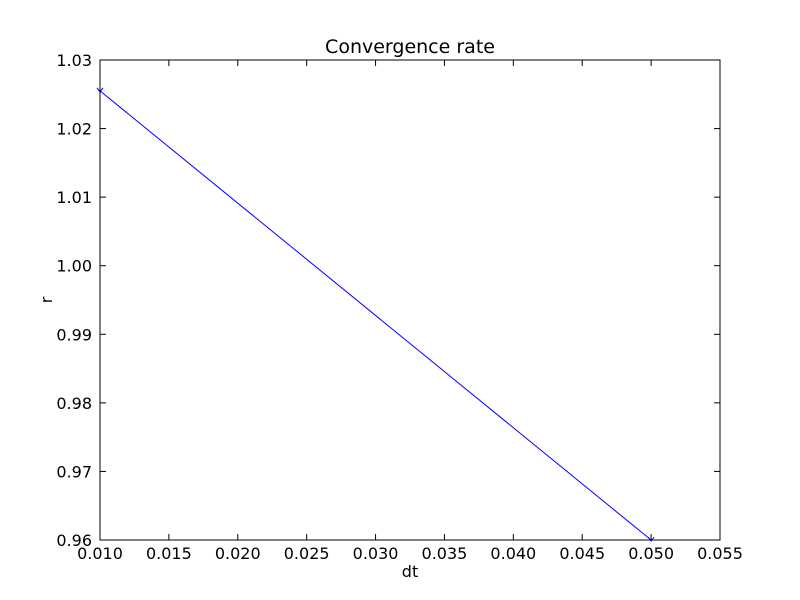 This screenshot has width=800, height=600. What do you see at coordinates (74, 129) in the screenshot?
I see `y-tick-label: 1.02` at bounding box center [74, 129].